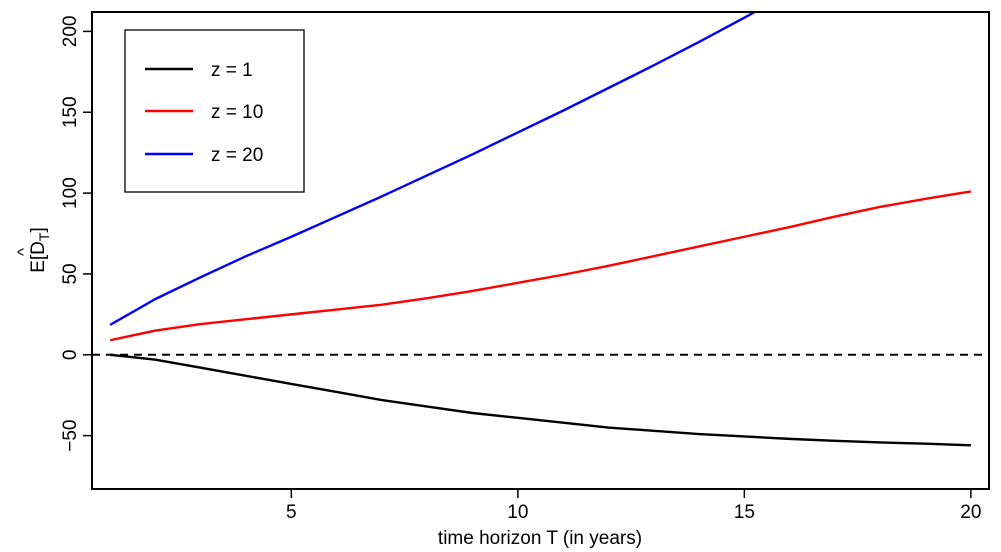  Describe the element at coordinates (44, 236) in the screenshot. I see `y-axis-label-subscript: T` at that location.